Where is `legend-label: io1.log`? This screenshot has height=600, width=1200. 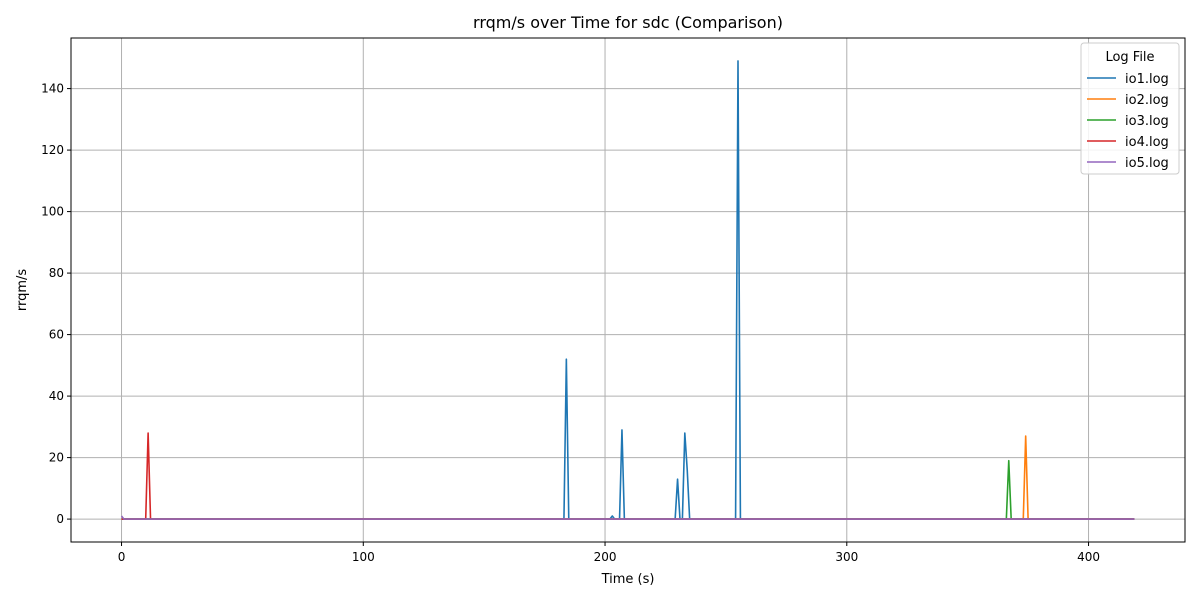 legend-label: io1.log is located at coordinates (1147, 79).